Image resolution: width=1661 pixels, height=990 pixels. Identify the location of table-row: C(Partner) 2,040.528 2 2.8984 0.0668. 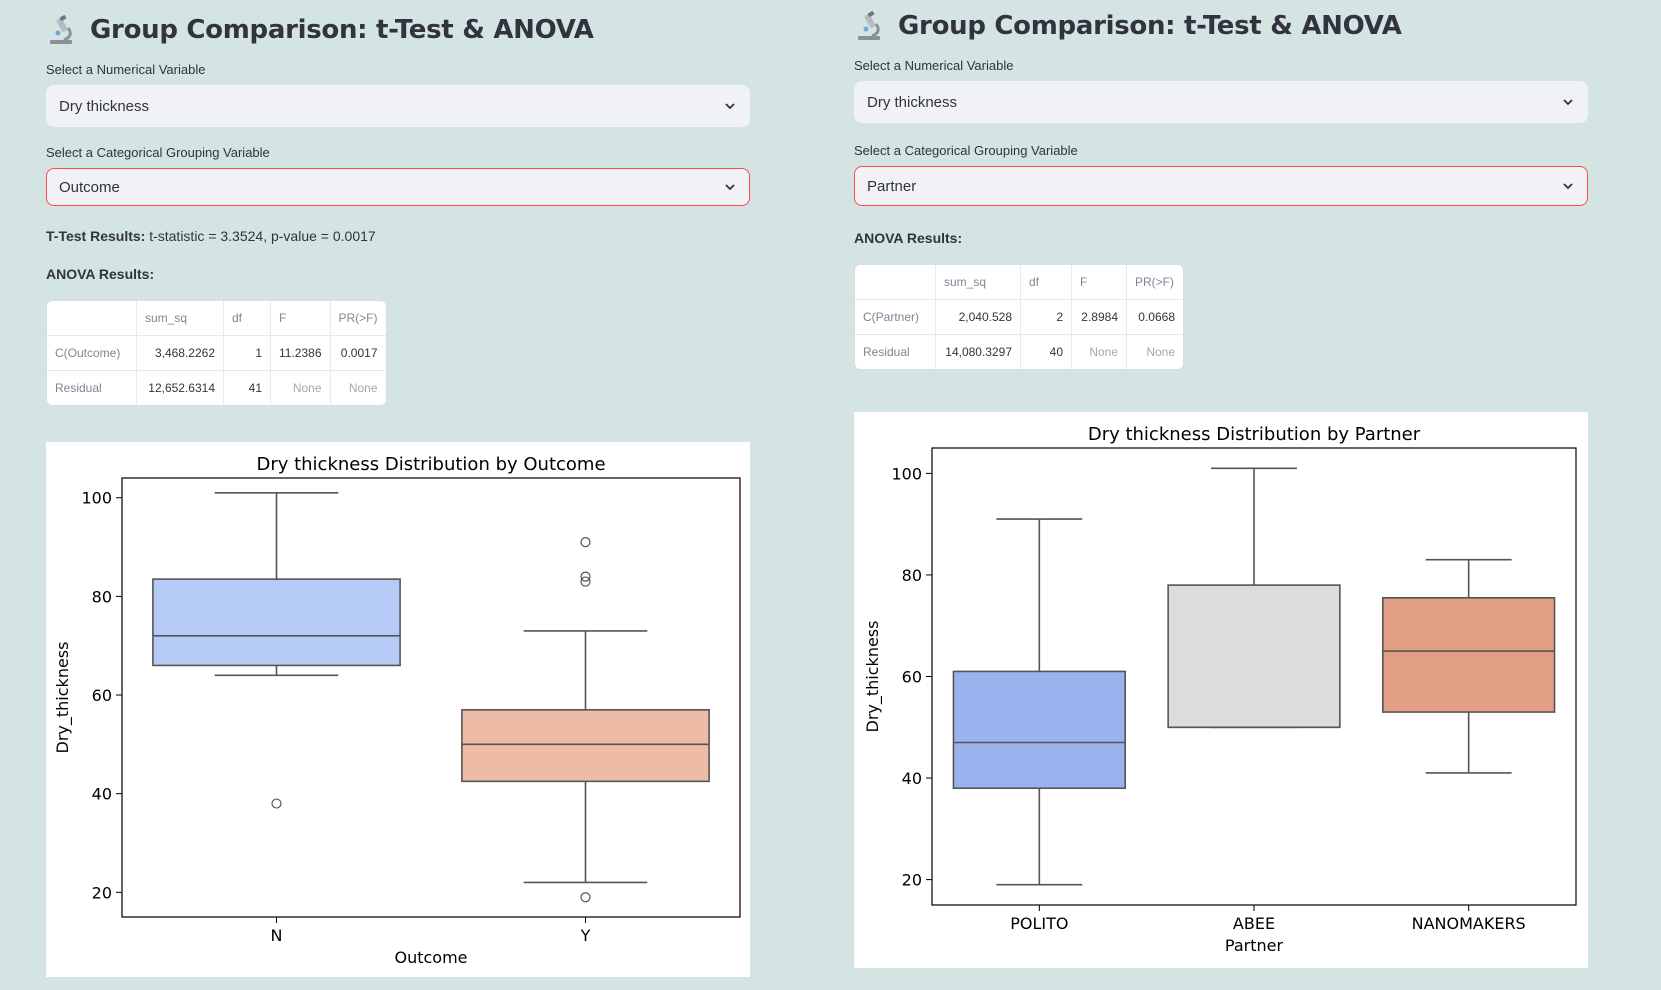
(1019, 317).